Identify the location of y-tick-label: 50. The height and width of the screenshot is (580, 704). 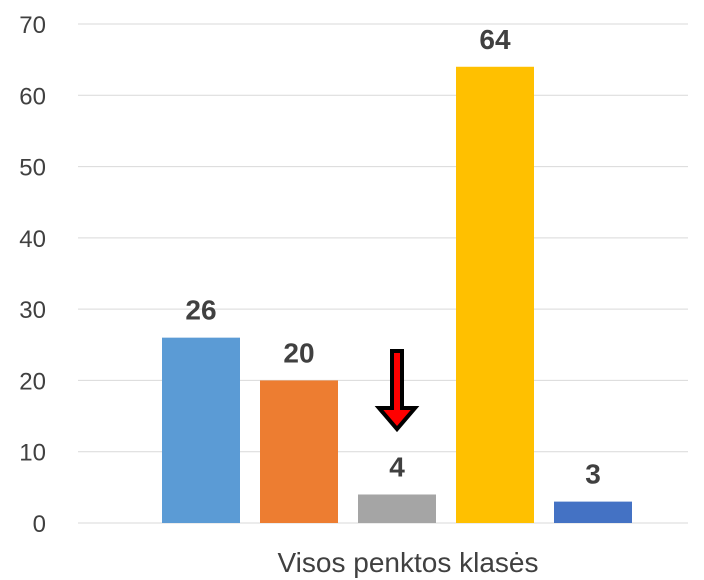
(32, 168).